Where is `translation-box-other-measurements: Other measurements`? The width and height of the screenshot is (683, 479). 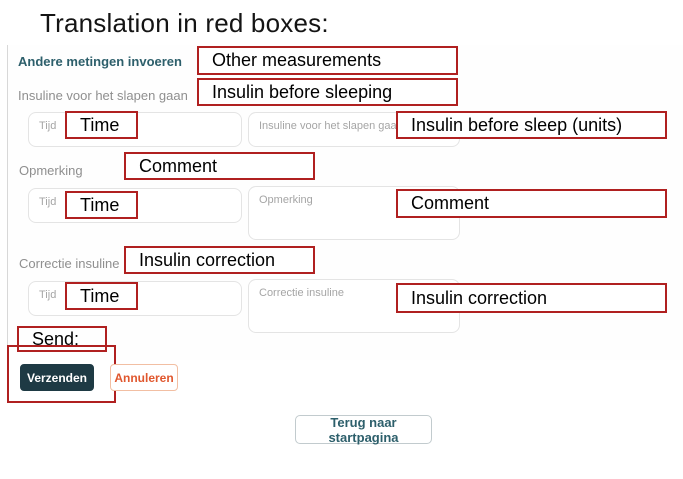 translation-box-other-measurements: Other measurements is located at coordinates (327, 60).